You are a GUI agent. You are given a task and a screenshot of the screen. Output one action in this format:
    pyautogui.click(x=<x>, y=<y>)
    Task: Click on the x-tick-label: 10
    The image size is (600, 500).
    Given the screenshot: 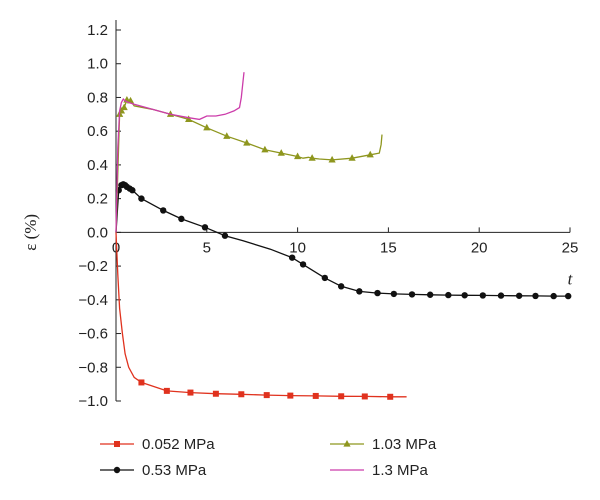 What is the action you would take?
    pyautogui.click(x=297, y=247)
    